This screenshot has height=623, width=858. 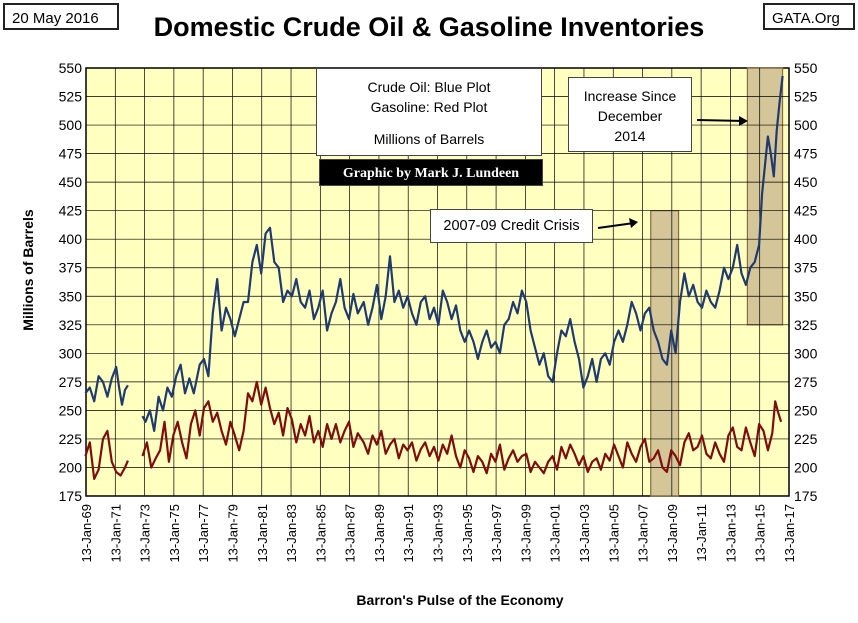 I want to click on y-tick-label-right: 525, so click(x=806, y=97).